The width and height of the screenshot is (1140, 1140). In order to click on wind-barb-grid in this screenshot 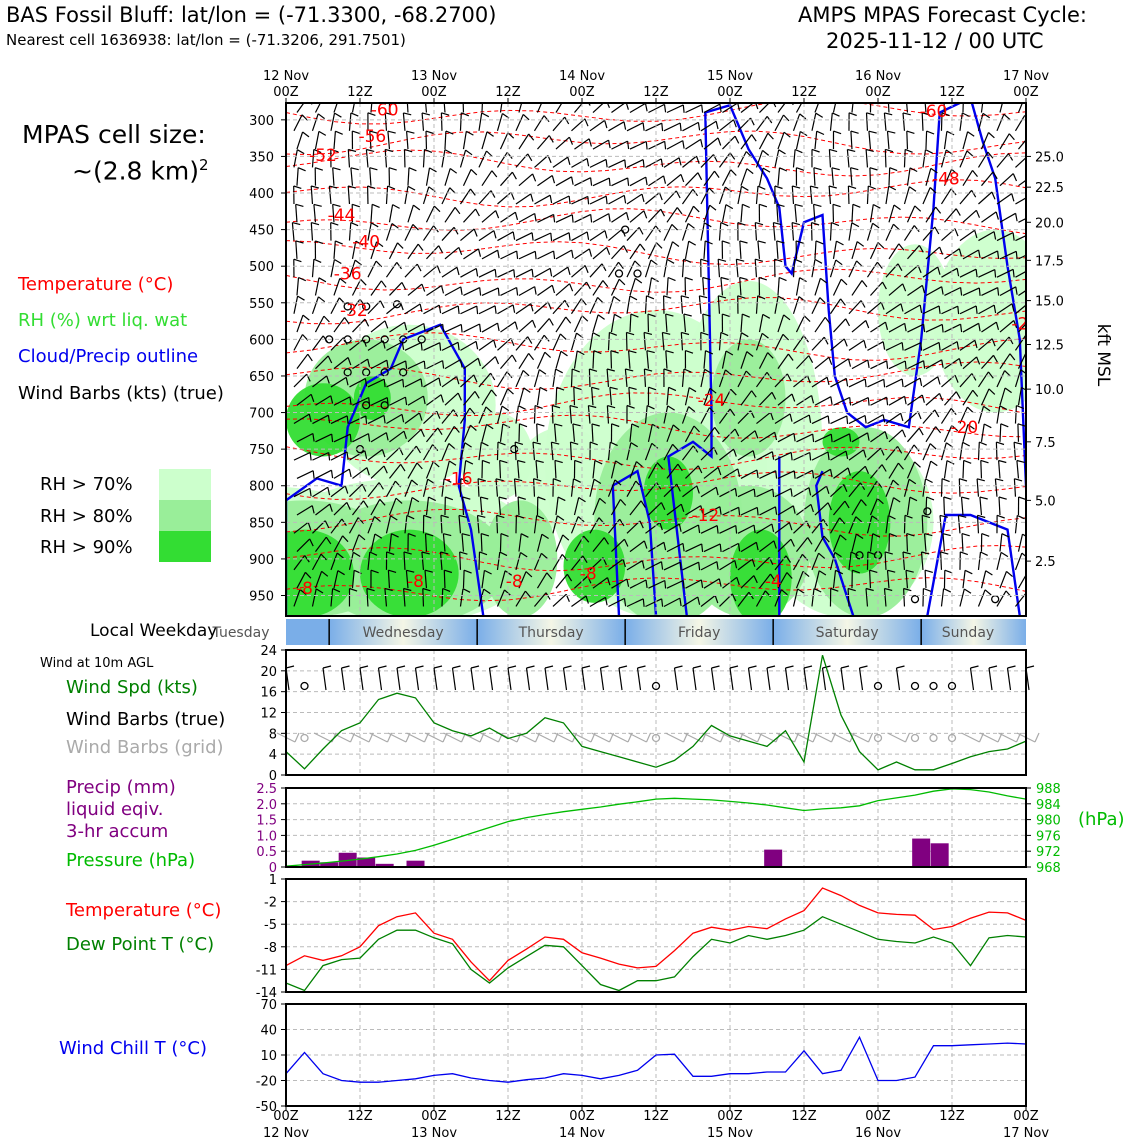, I will do `click(693, 737)`.